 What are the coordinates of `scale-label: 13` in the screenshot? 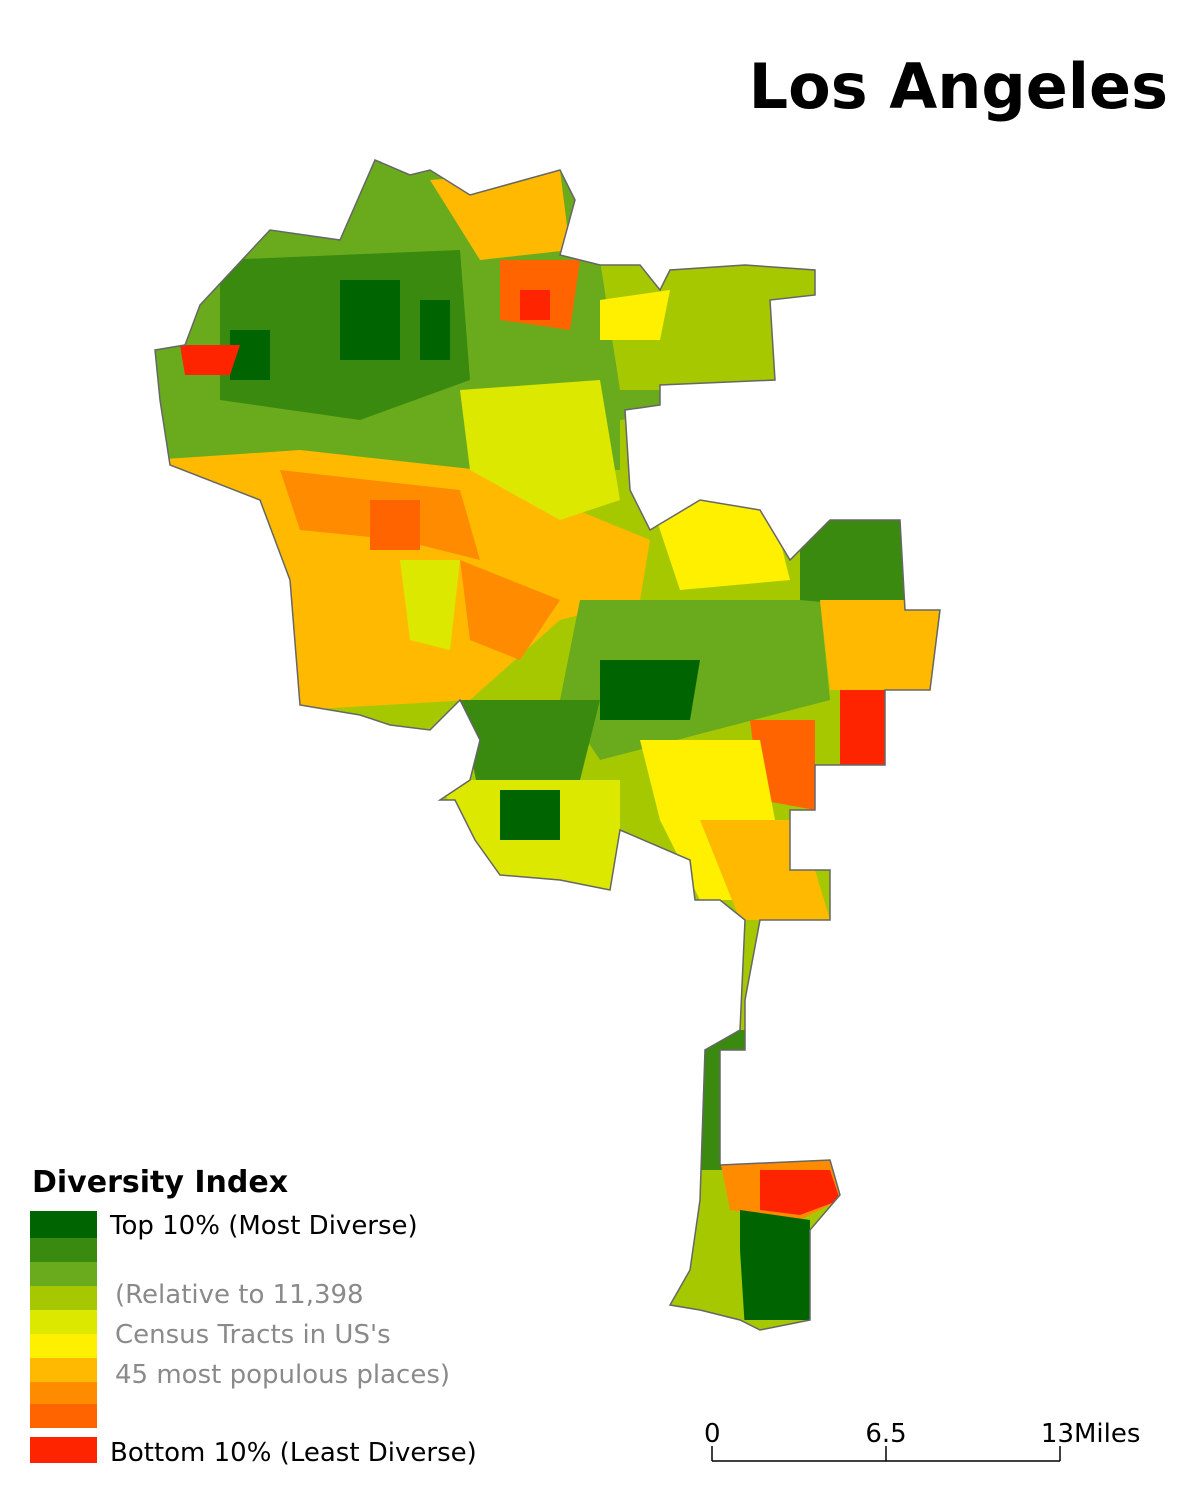 It's located at (1057, 1434).